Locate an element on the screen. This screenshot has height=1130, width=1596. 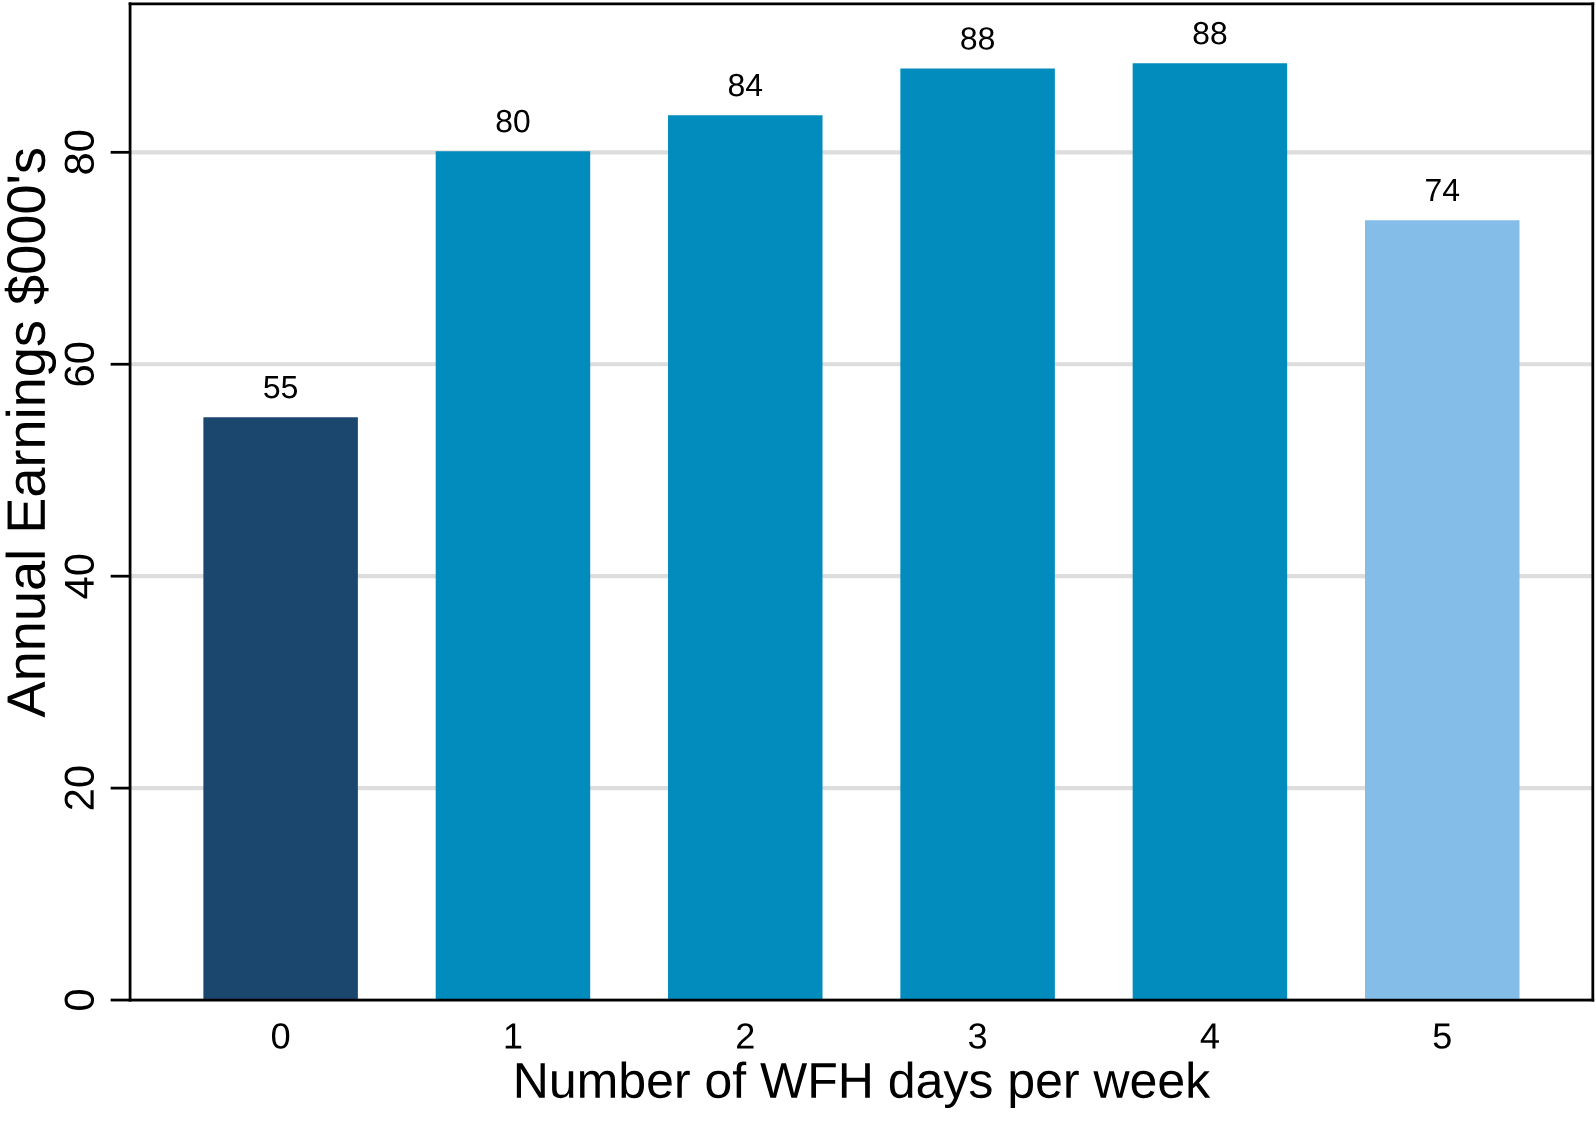
y-axis-title: Annual Earnings $000's is located at coordinates (30, 433).